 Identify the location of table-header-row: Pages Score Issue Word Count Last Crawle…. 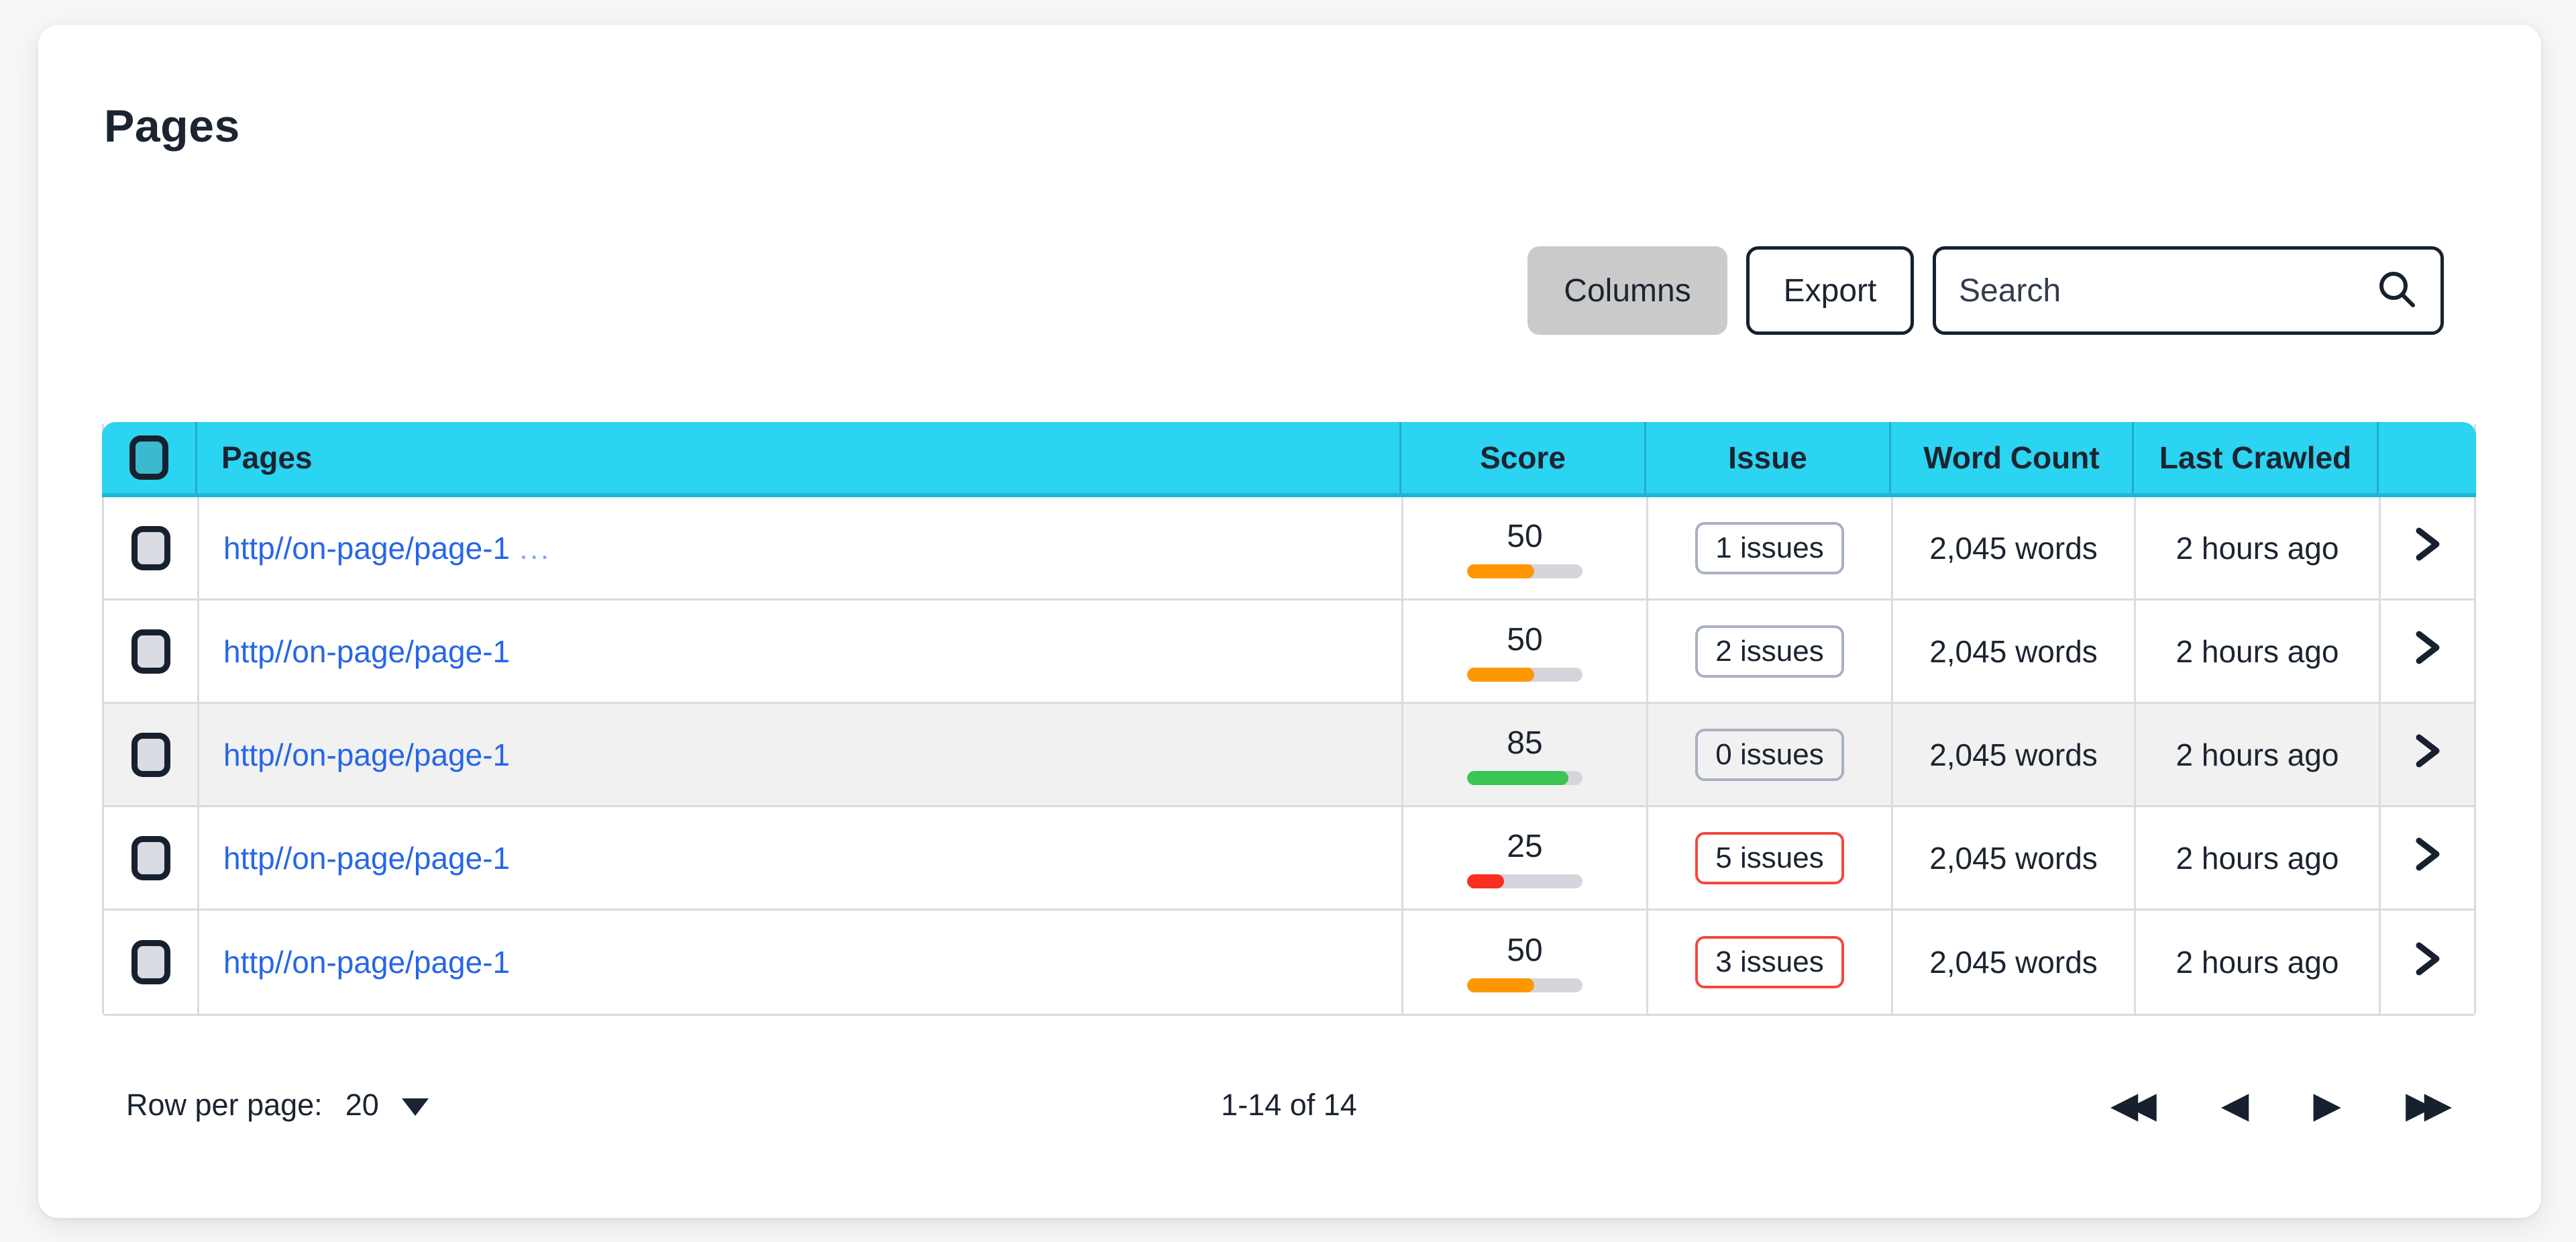
(1289, 460).